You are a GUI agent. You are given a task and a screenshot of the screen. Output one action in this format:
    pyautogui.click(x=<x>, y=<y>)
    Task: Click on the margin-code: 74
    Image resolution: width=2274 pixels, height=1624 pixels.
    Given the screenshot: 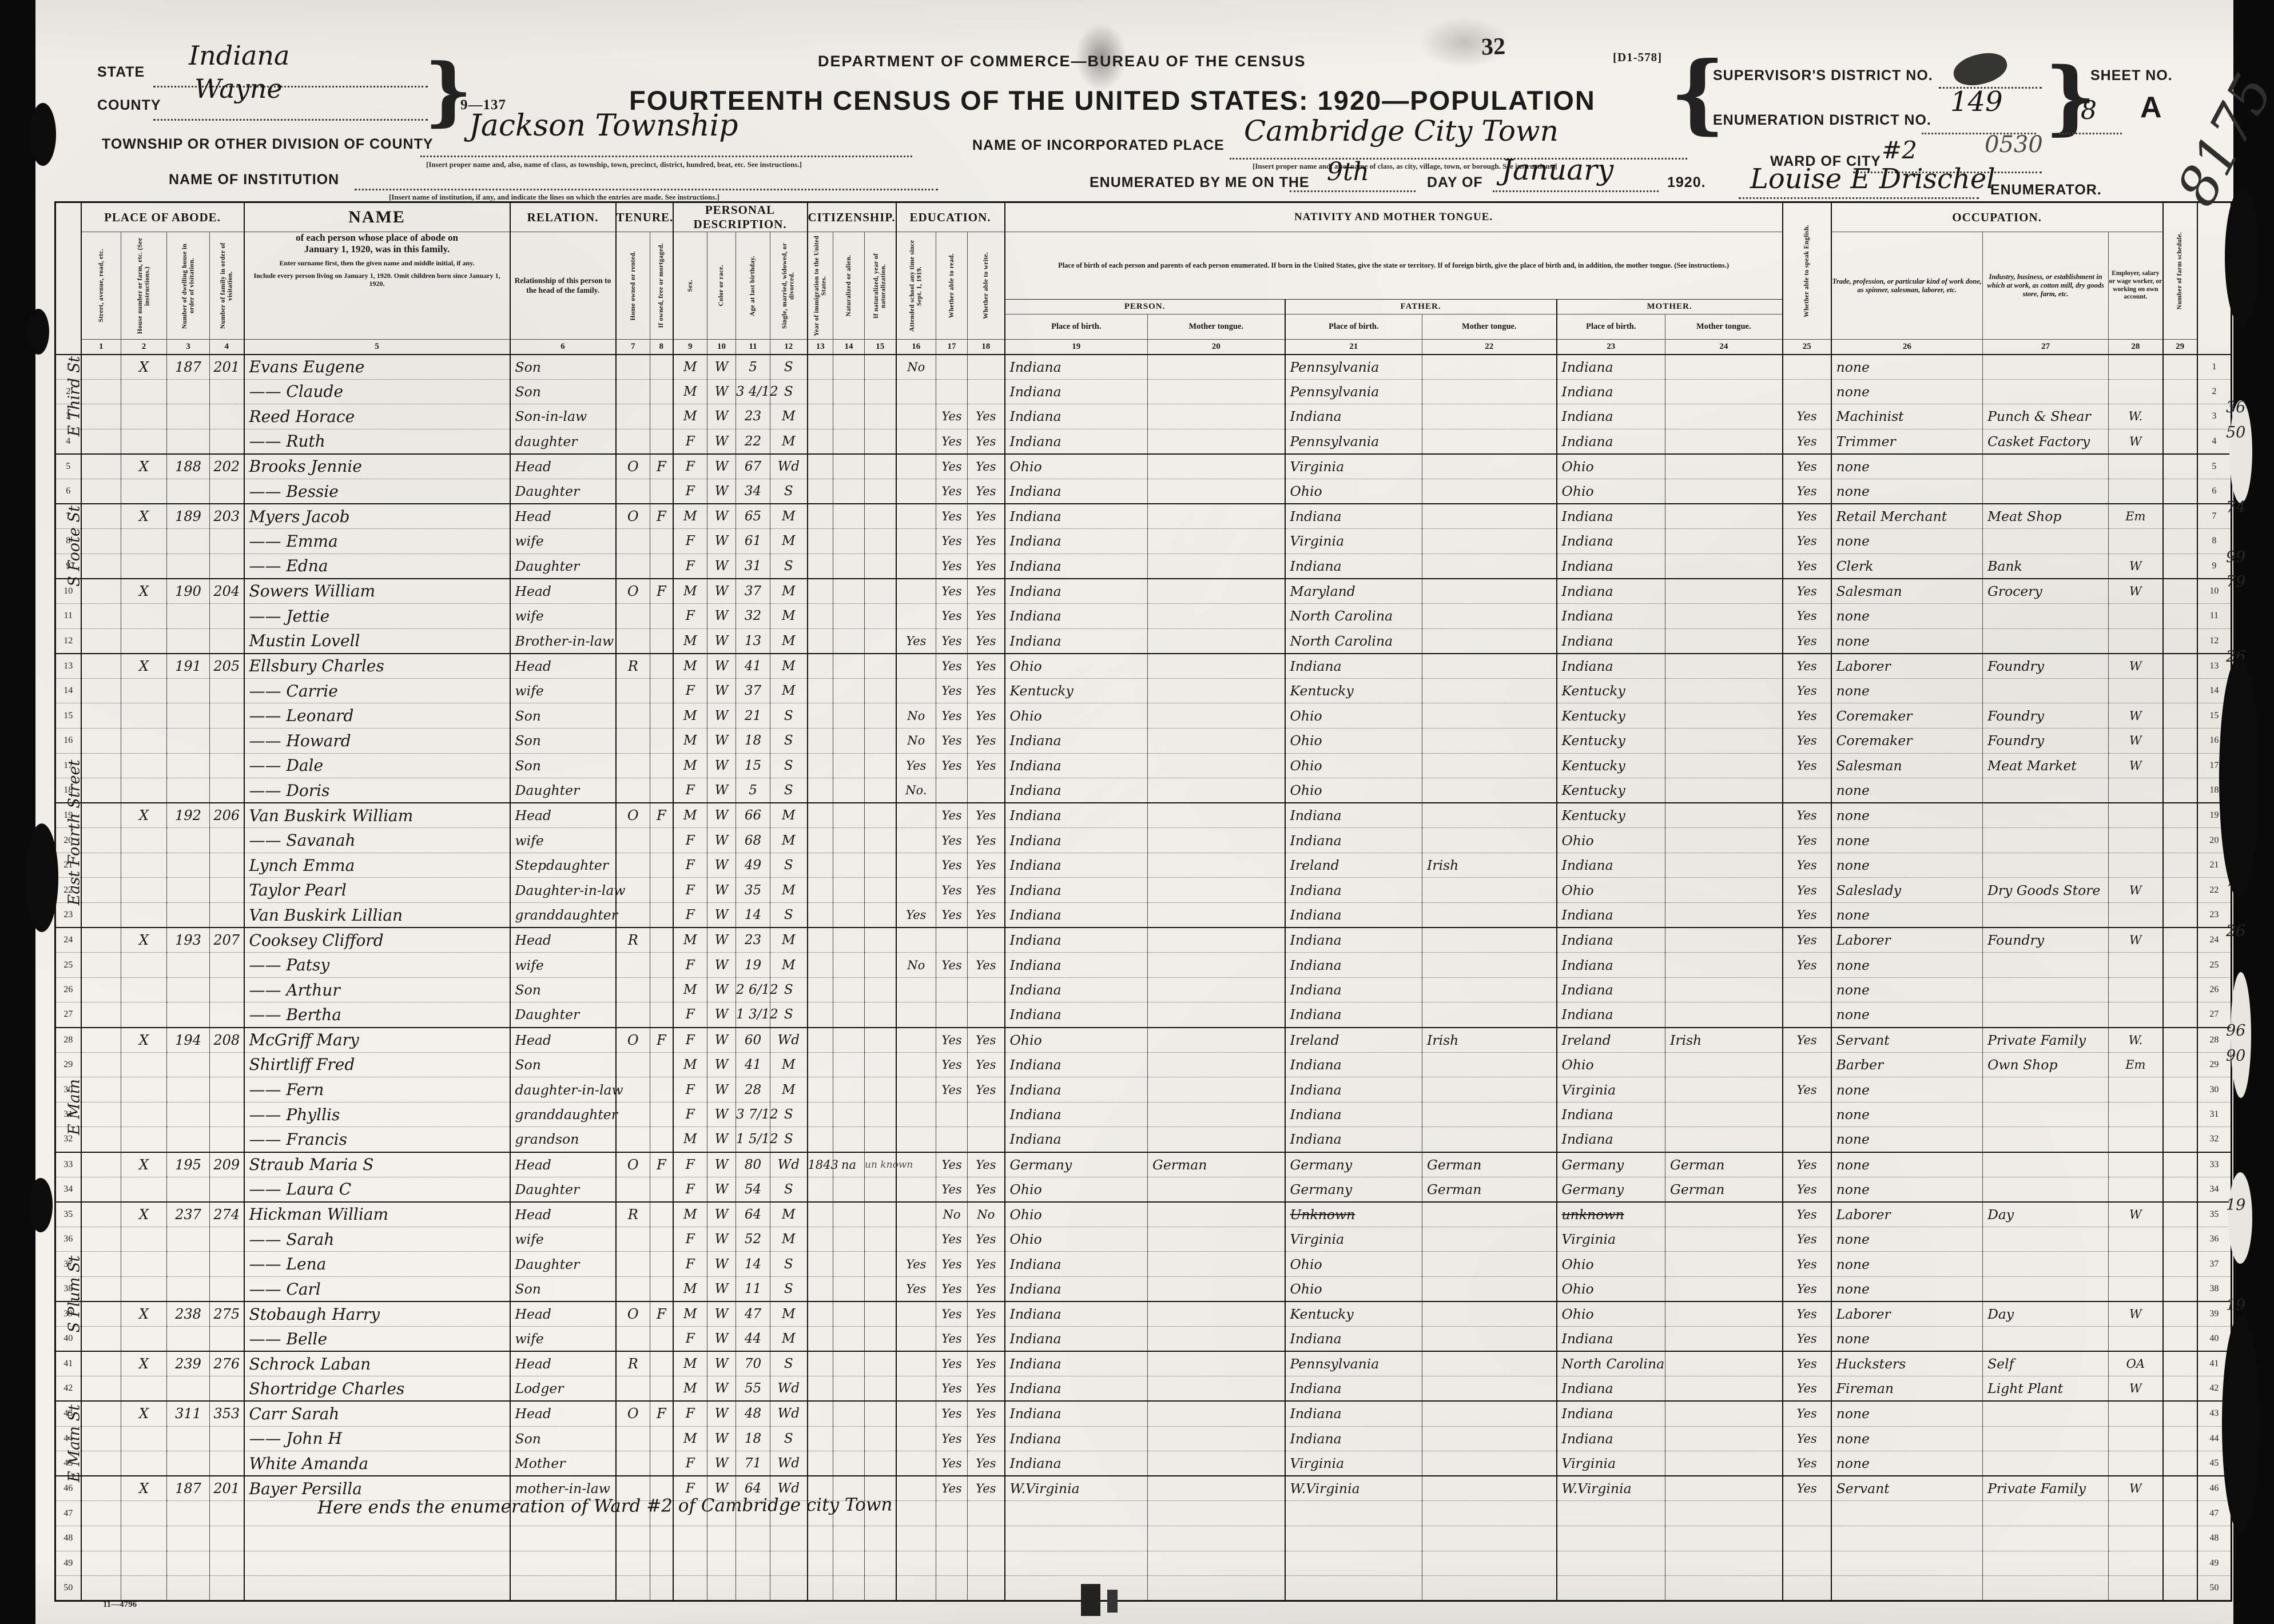 What is the action you would take?
    pyautogui.click(x=2236, y=507)
    